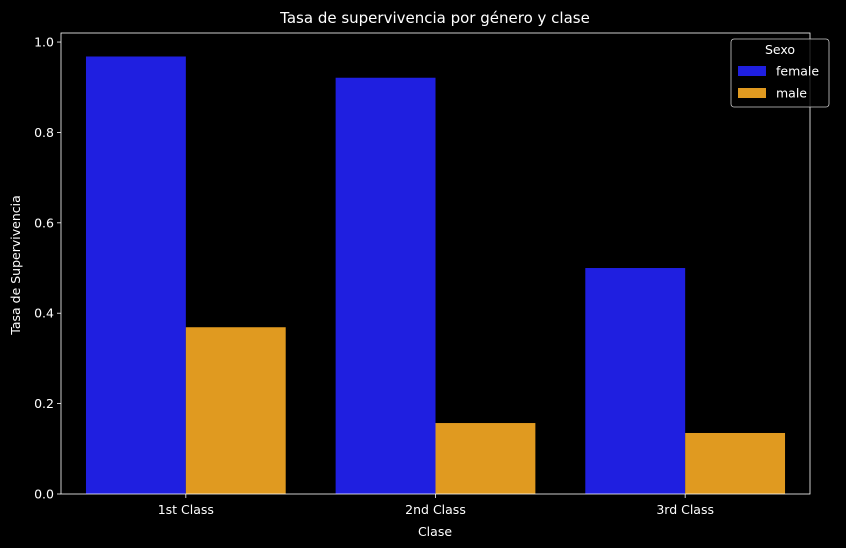  I want to click on legend-label-male: male, so click(791, 93).